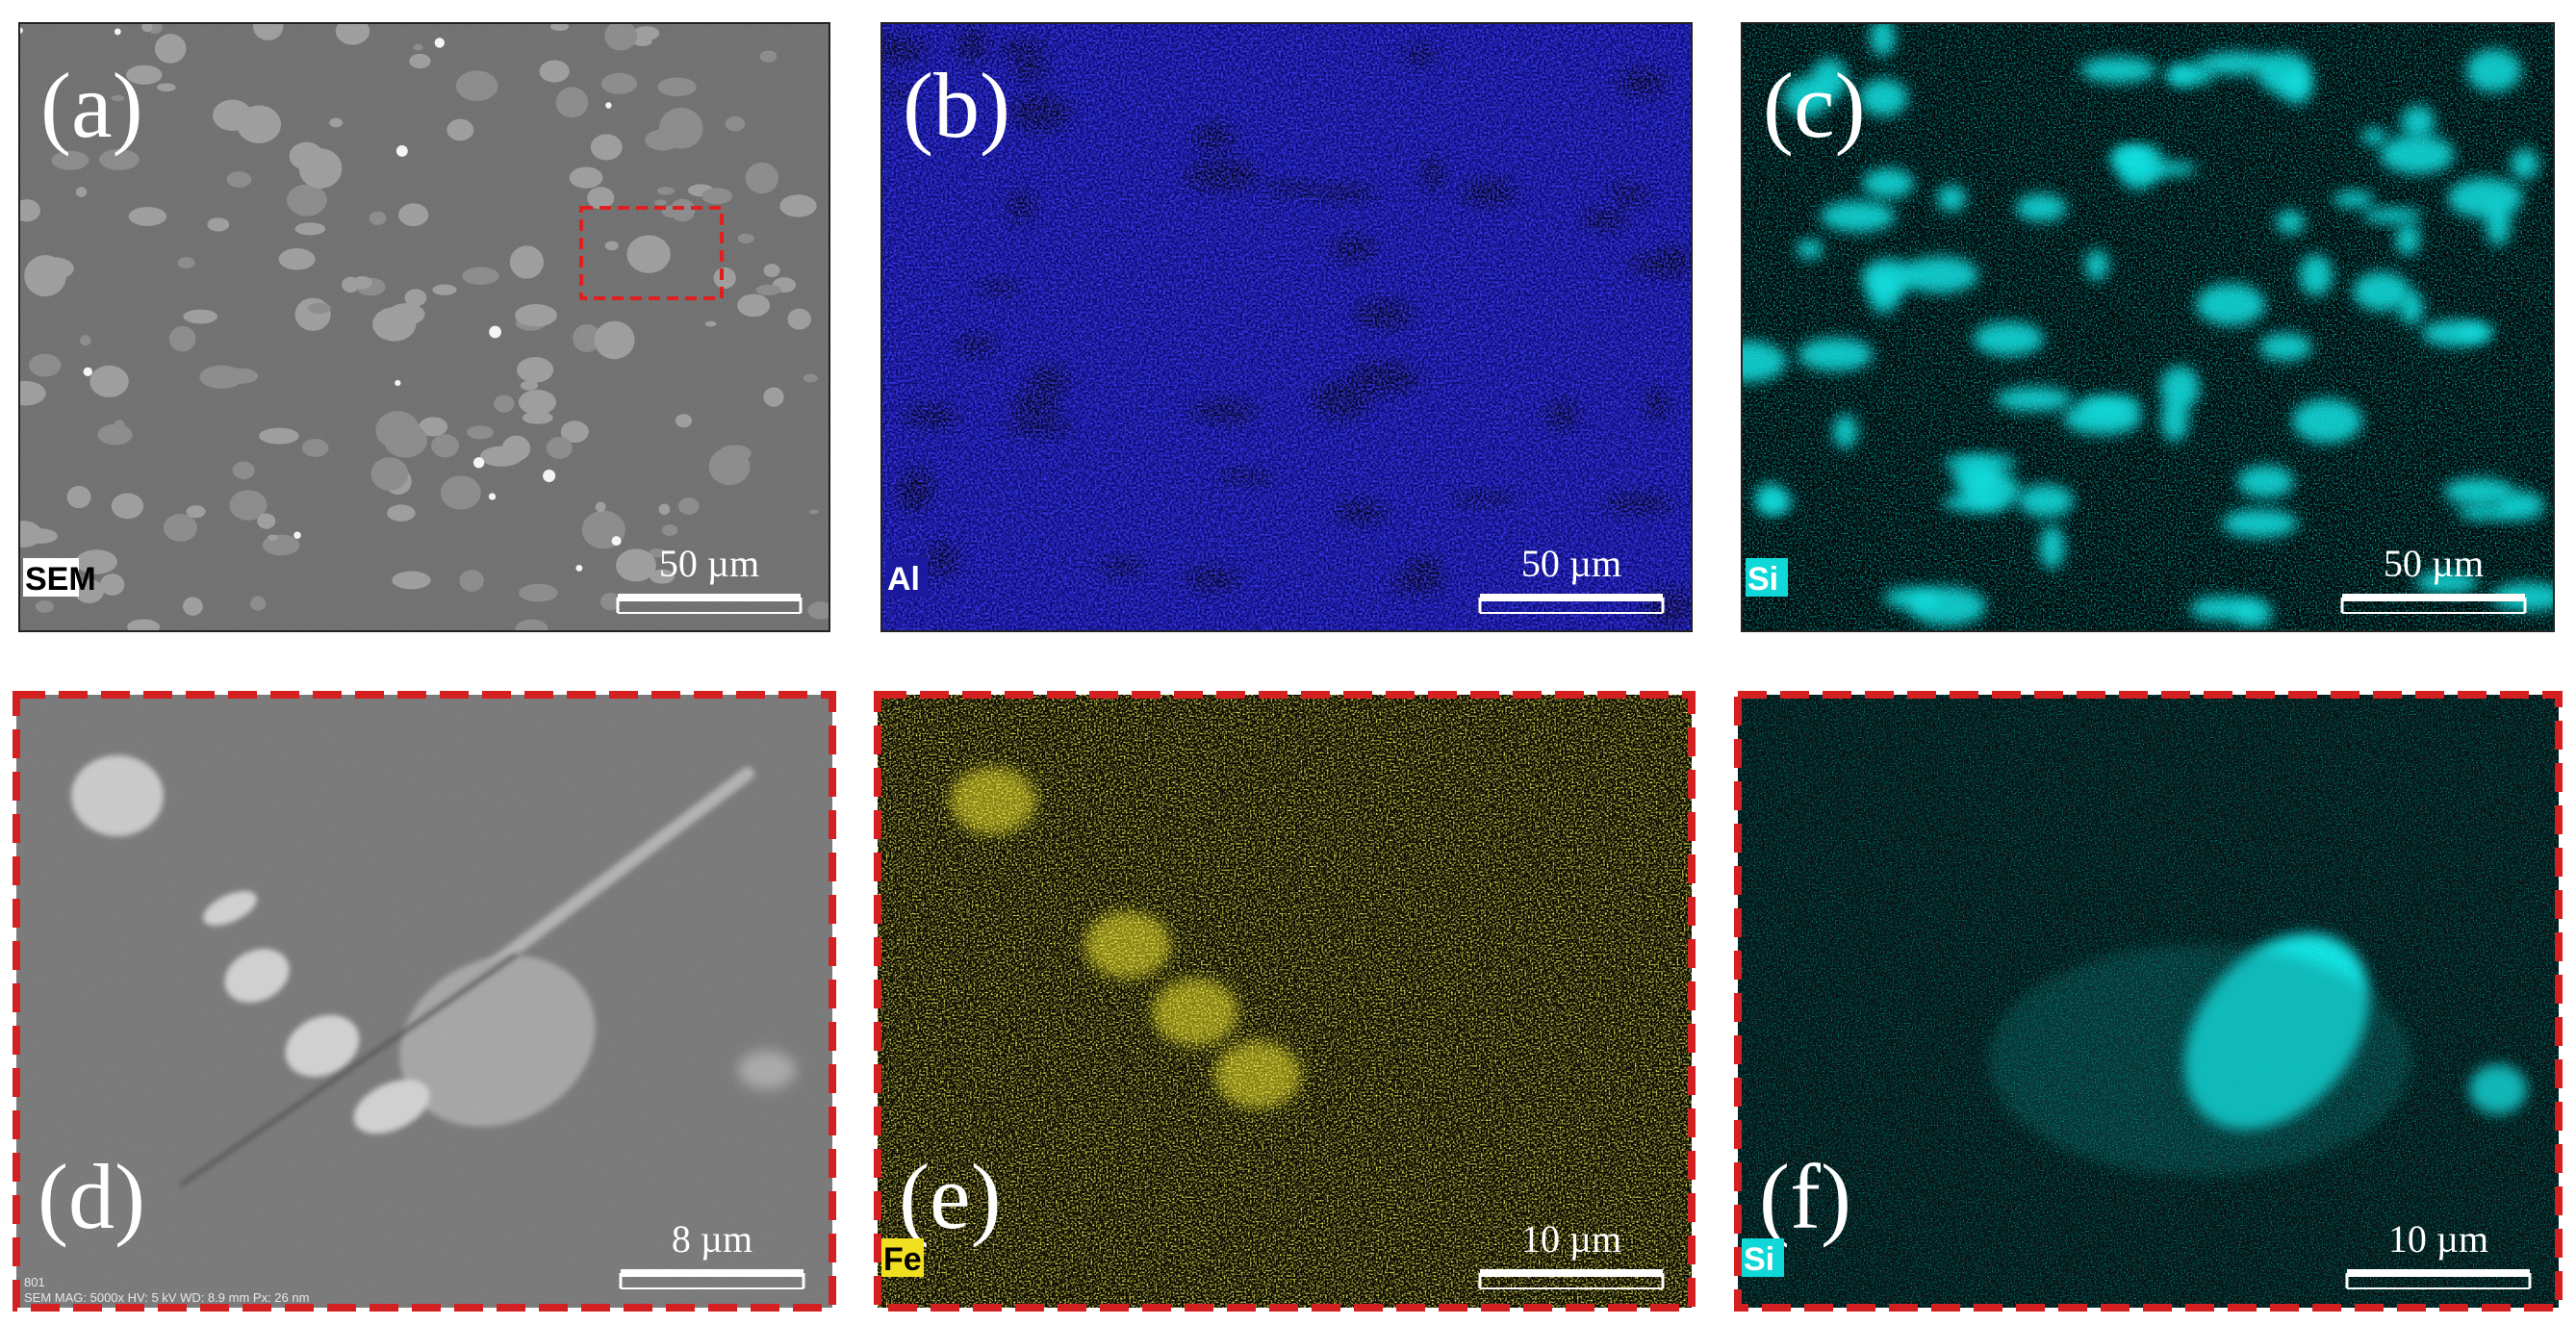 This screenshot has width=2576, height=1325. I want to click on element-tag: SEM, so click(60, 579).